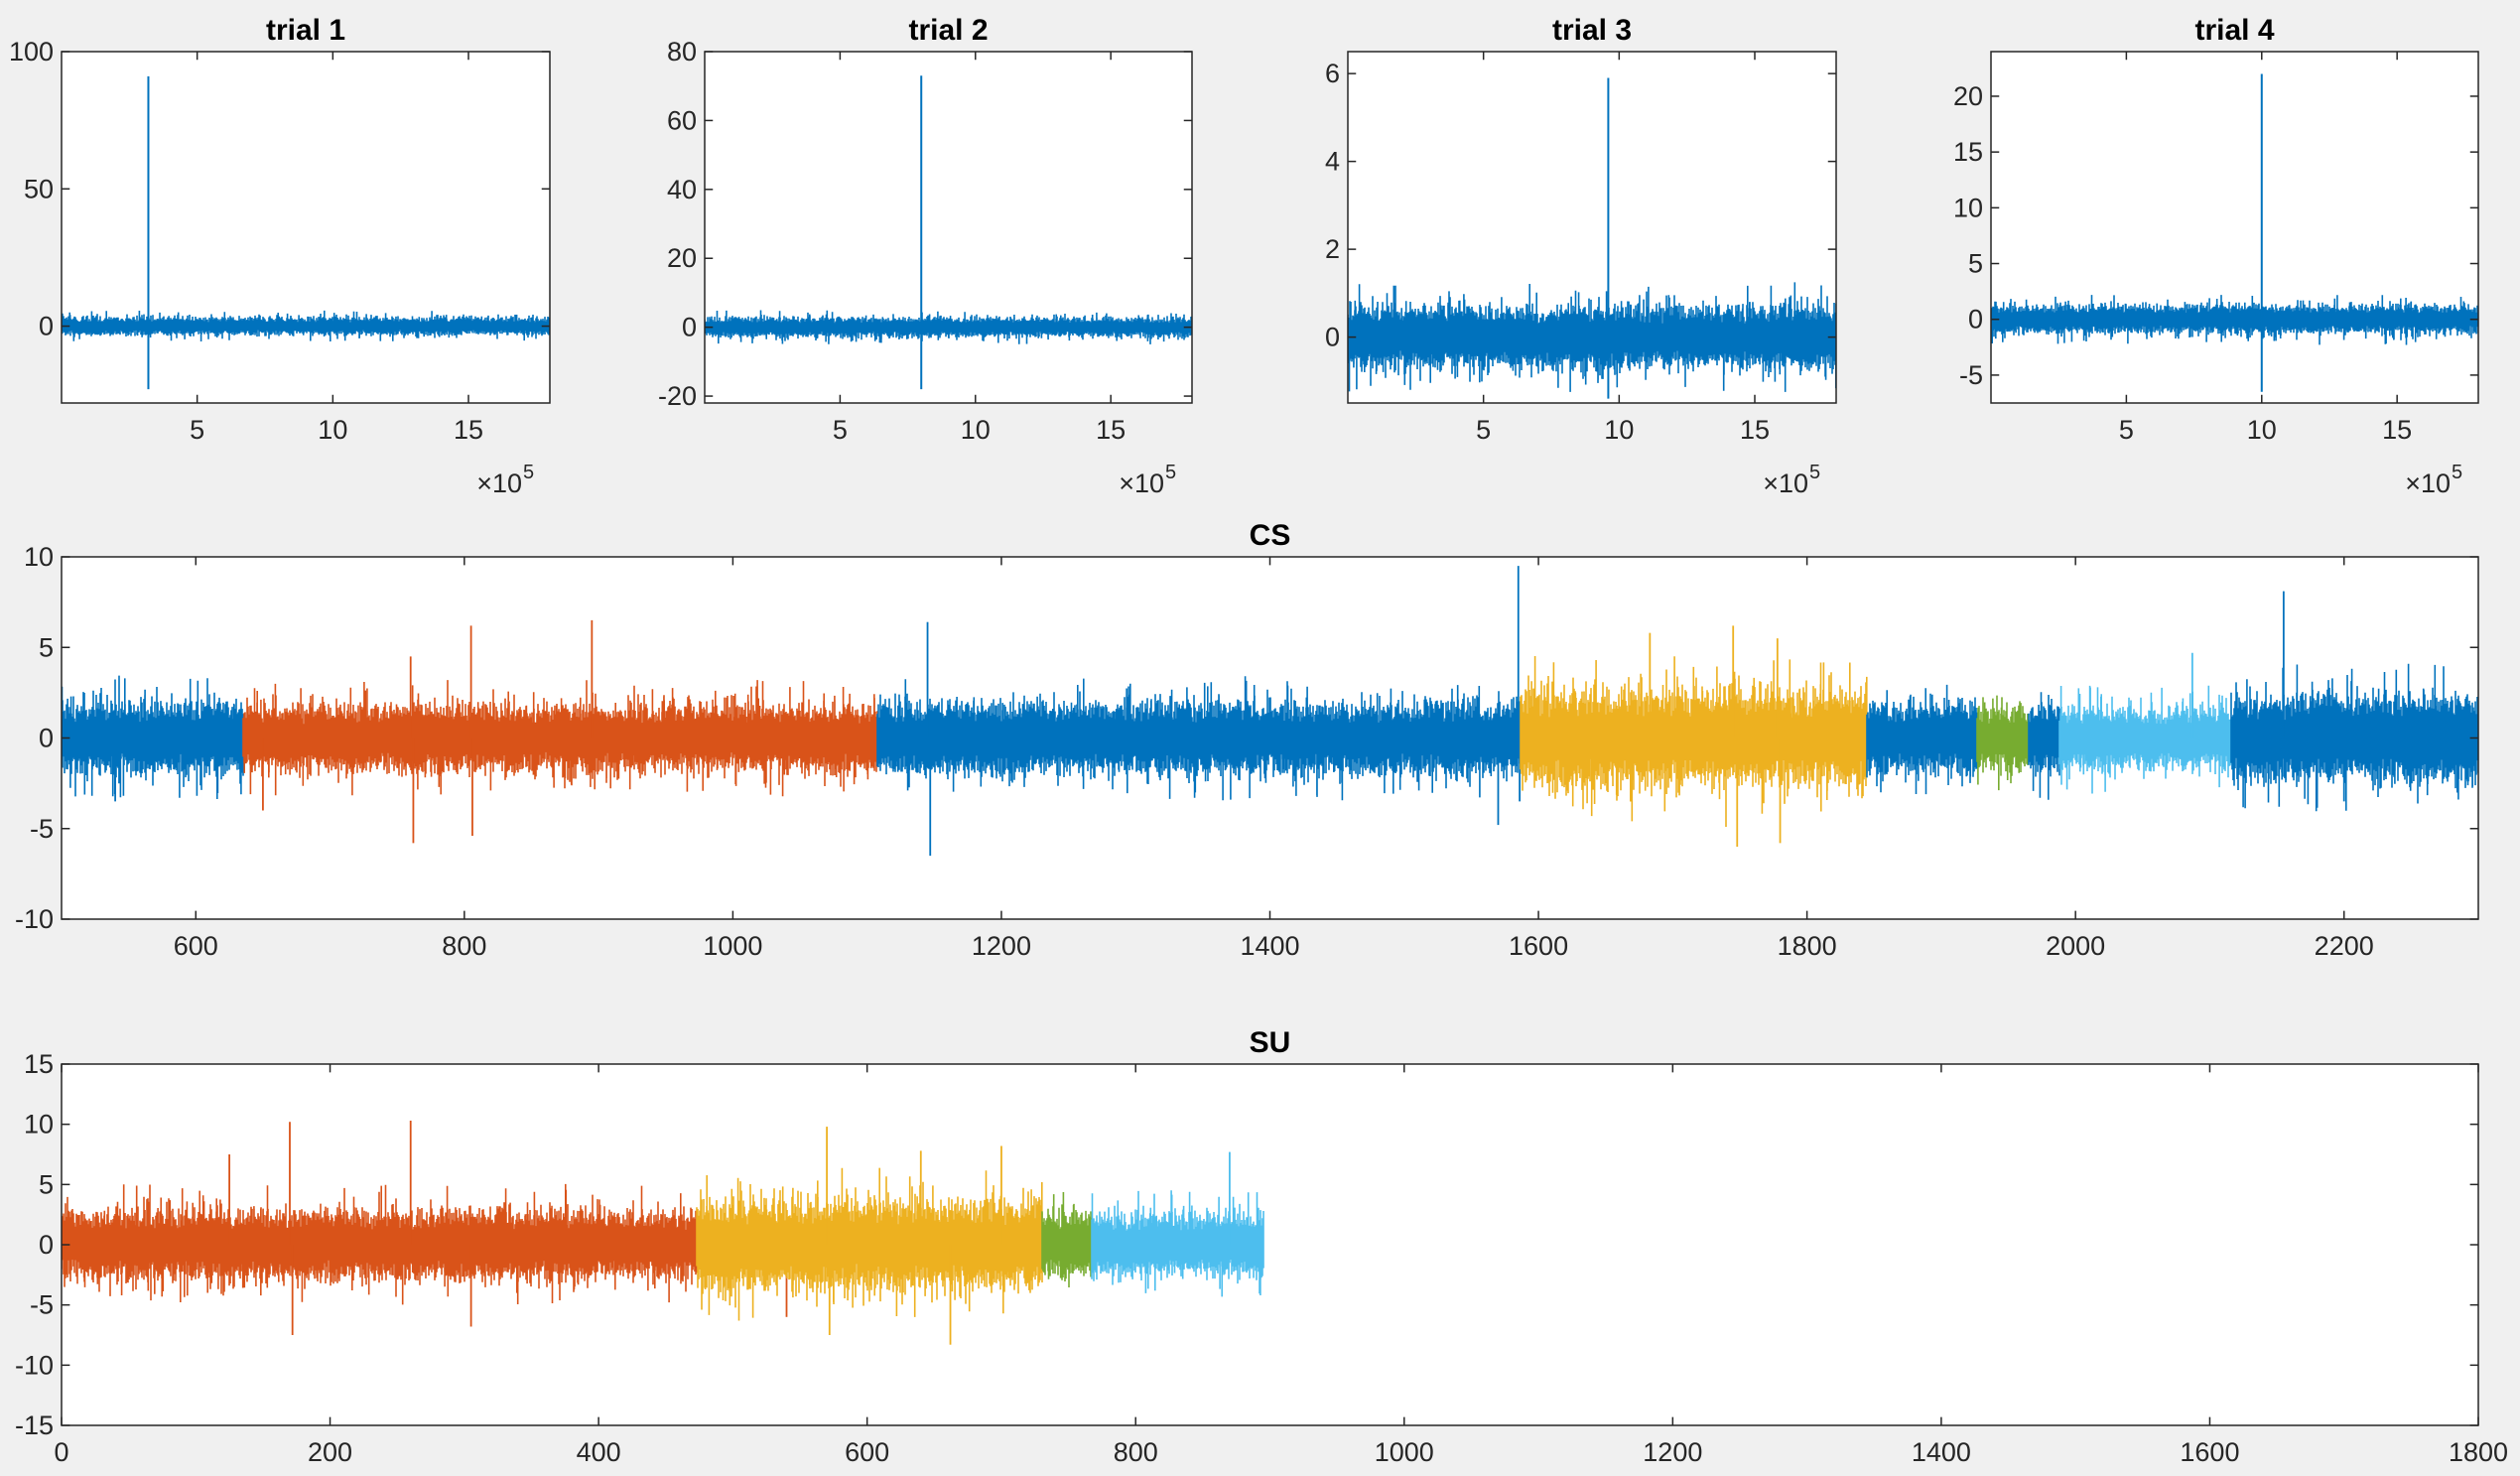 The image size is (2520, 1476). Describe the element at coordinates (39, 188) in the screenshot. I see `y-tick-label: 50` at that location.